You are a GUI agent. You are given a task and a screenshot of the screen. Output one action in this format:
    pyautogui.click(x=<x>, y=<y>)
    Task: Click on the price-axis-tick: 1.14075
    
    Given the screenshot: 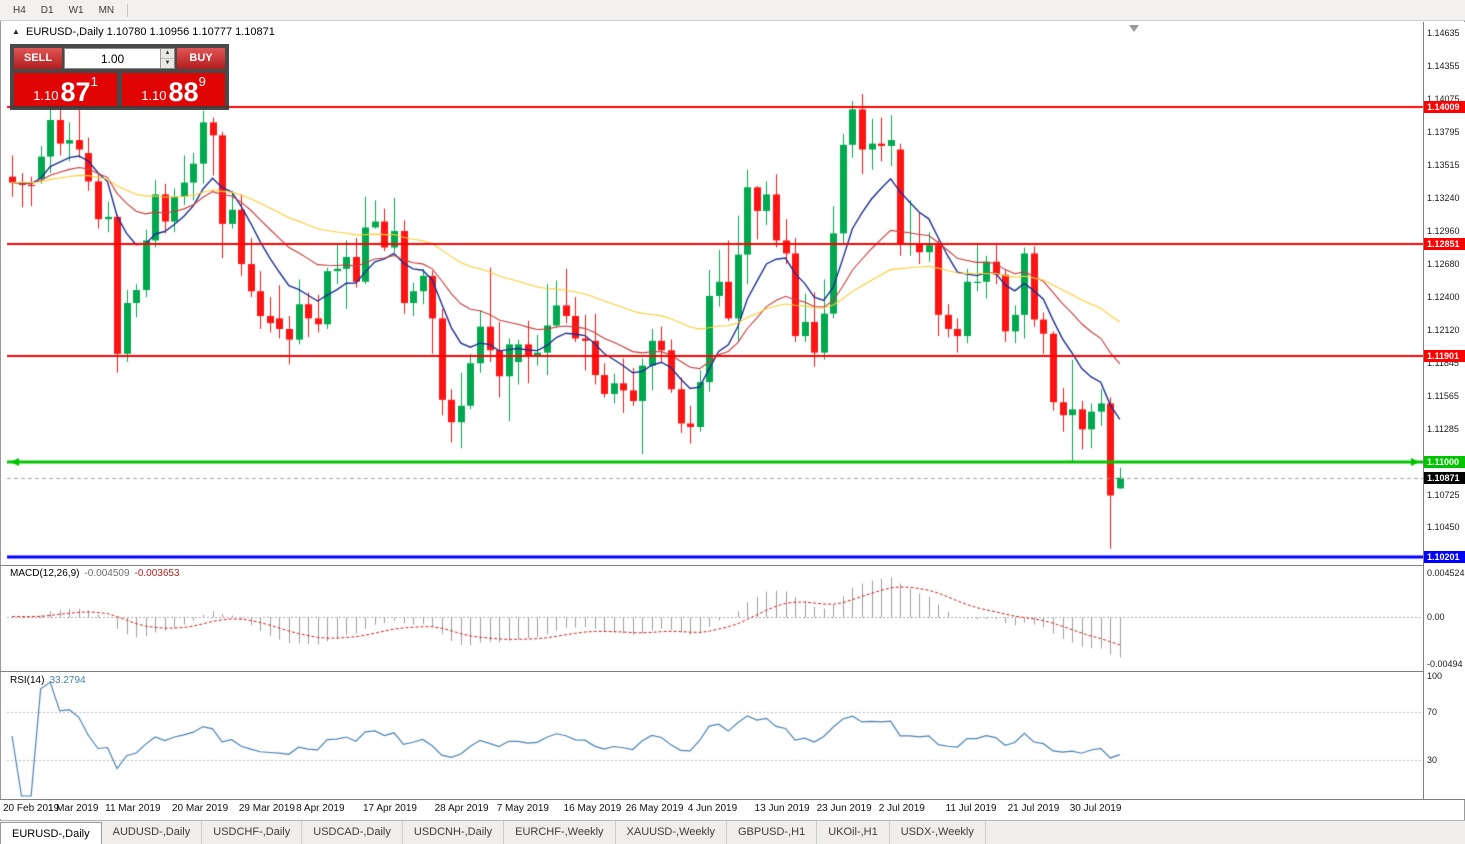 What is the action you would take?
    pyautogui.click(x=1443, y=99)
    